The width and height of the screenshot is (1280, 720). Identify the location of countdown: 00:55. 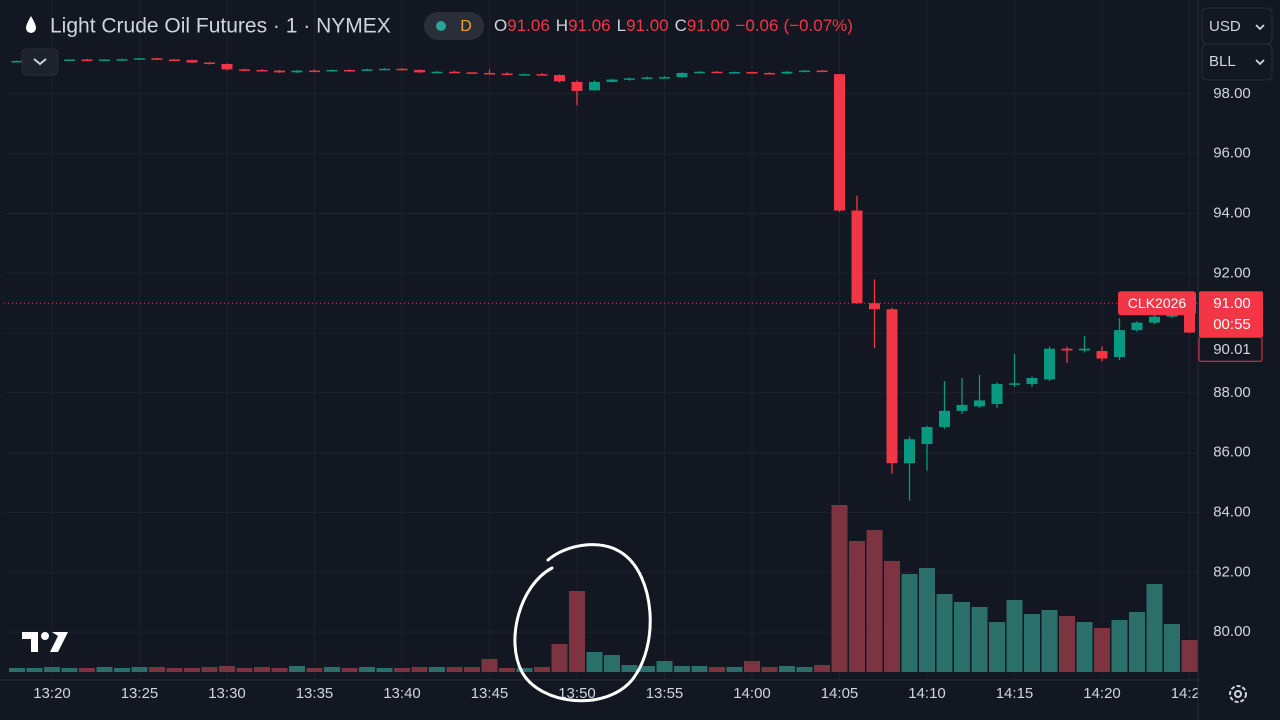
(1232, 324).